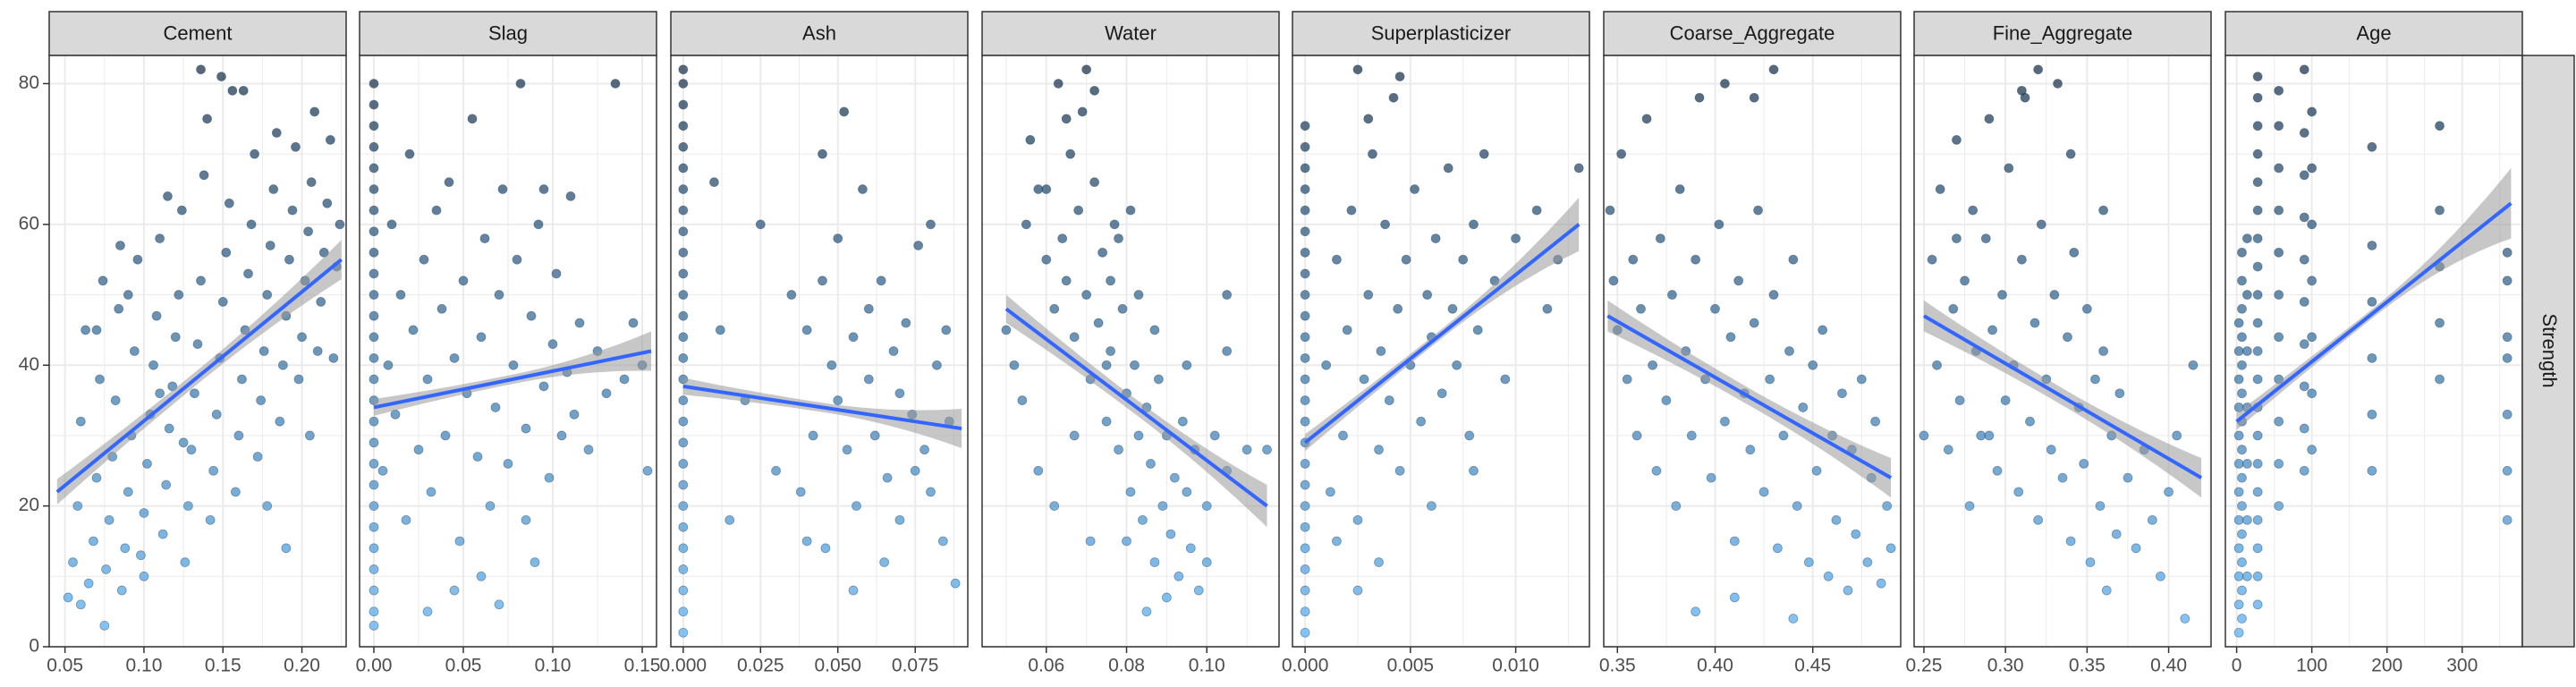  Describe the element at coordinates (197, 32) in the screenshot. I see `facet-strip-label: Cement` at that location.